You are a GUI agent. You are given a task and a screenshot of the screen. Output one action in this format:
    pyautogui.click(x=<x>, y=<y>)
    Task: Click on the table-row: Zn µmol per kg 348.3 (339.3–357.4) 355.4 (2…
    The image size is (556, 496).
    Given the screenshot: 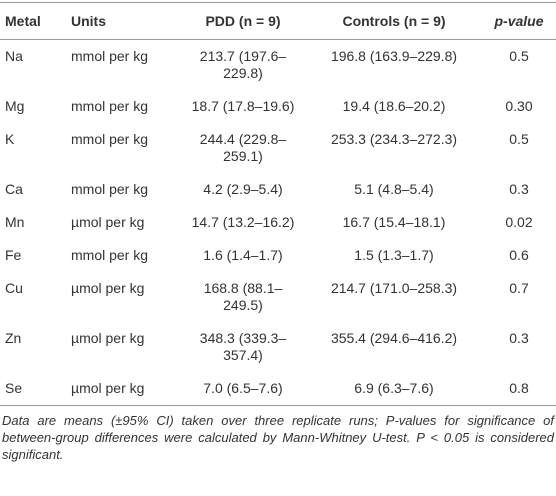 What is the action you would take?
    pyautogui.click(x=278, y=347)
    